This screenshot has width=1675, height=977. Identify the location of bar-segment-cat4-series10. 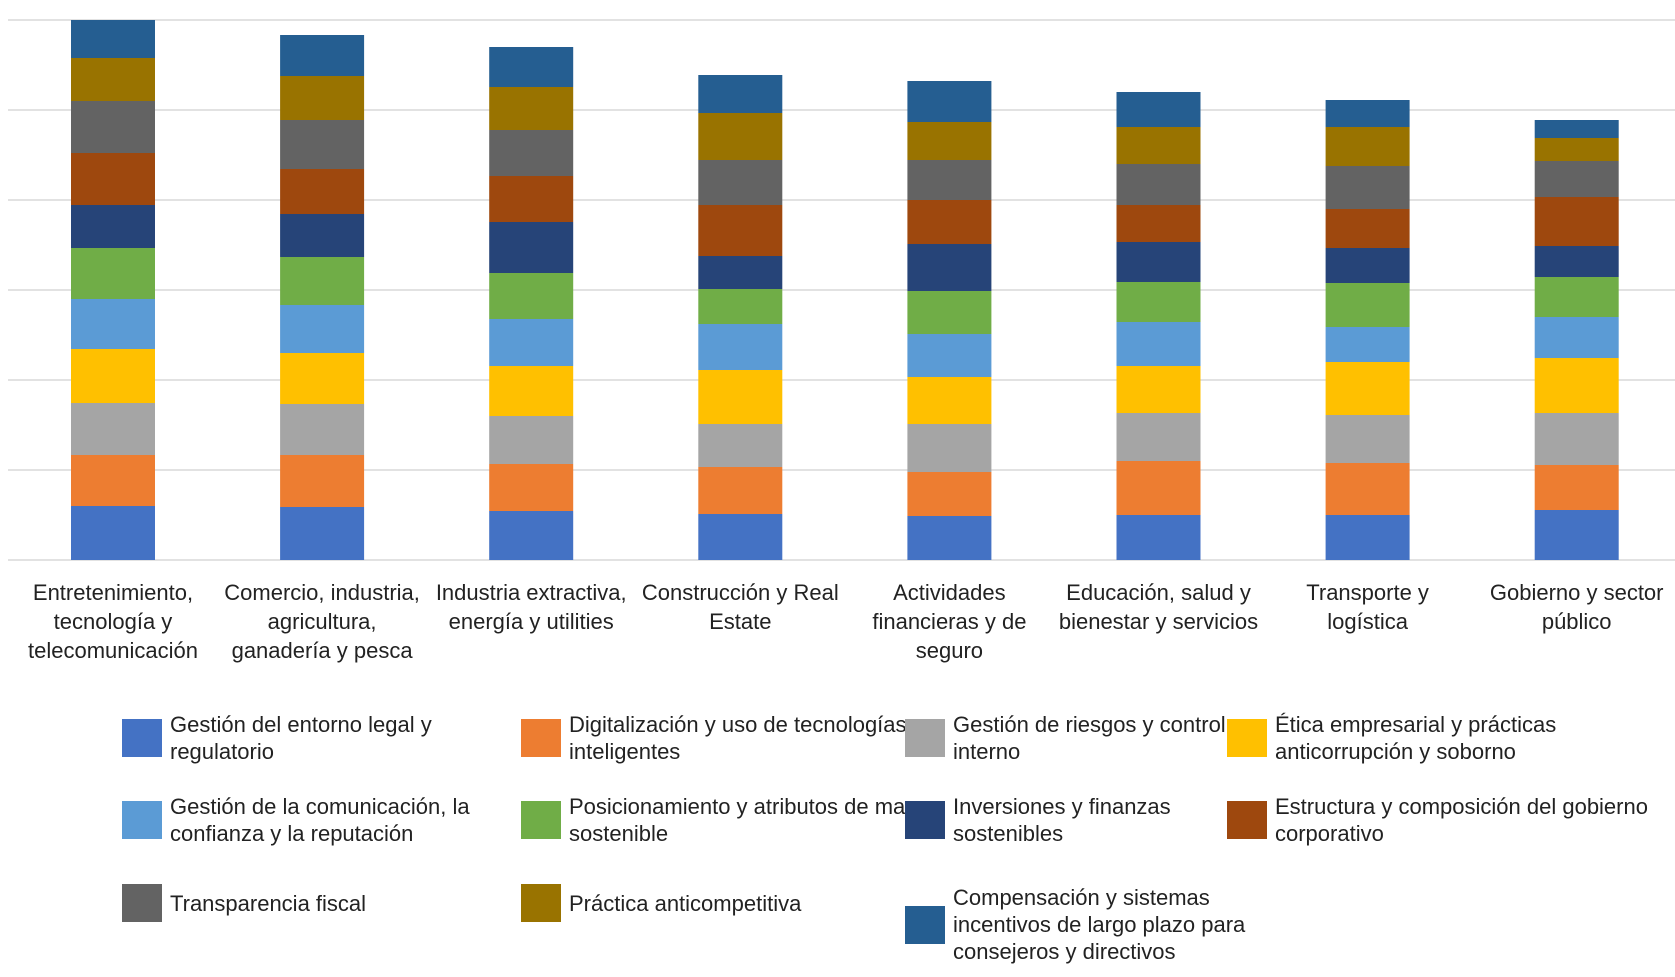
(949, 101).